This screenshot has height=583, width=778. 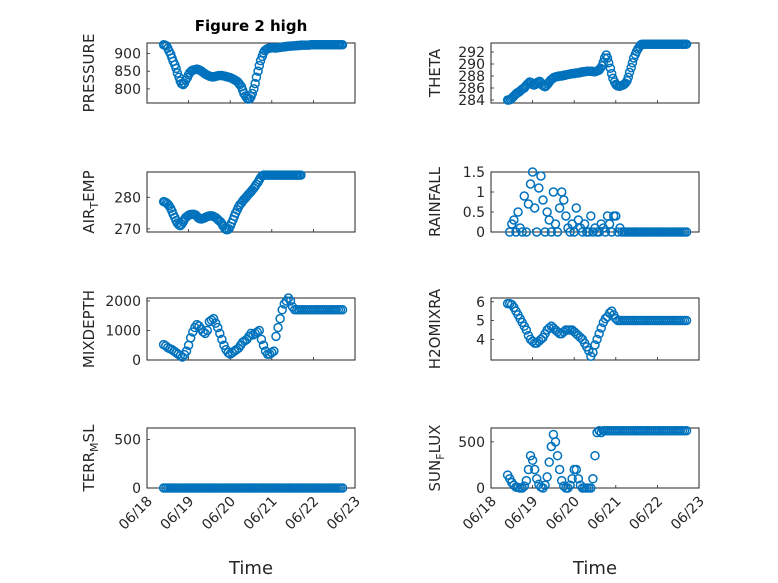 What do you see at coordinates (436, 458) in the screenshot?
I see `y-axis-label: SUNFLUX` at bounding box center [436, 458].